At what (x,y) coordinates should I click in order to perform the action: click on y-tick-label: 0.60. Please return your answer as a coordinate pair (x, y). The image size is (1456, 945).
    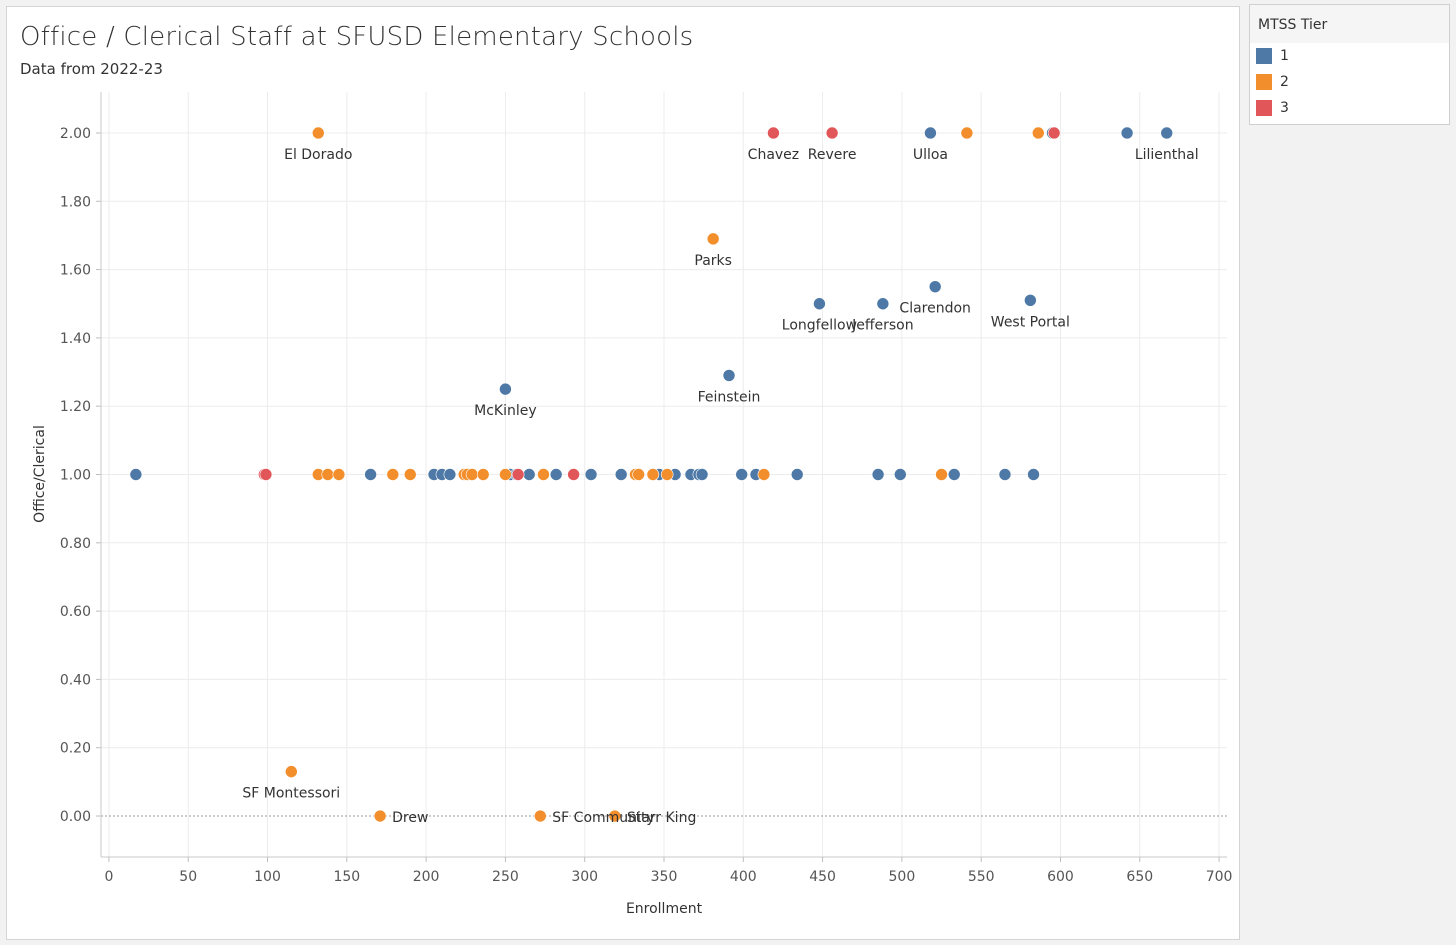
    Looking at the image, I should click on (75, 612).